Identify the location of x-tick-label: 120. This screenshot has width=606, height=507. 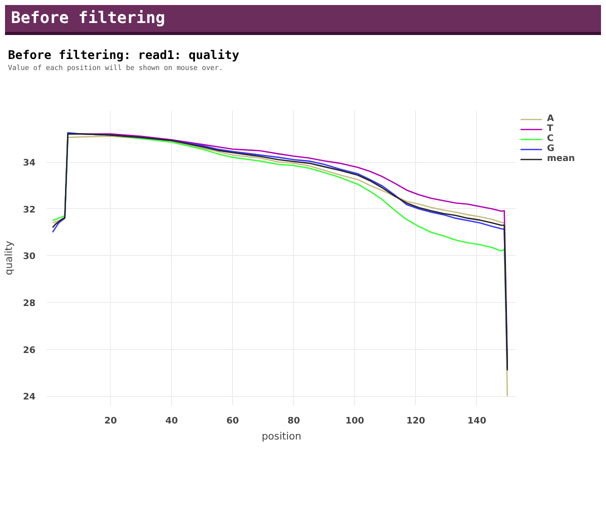
(416, 421).